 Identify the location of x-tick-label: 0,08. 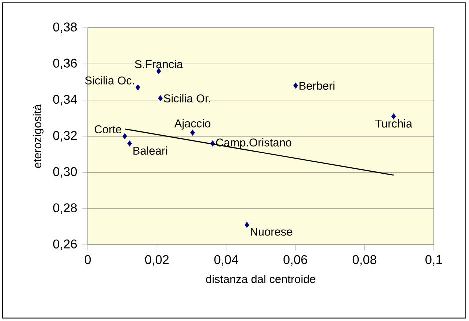
(364, 260).